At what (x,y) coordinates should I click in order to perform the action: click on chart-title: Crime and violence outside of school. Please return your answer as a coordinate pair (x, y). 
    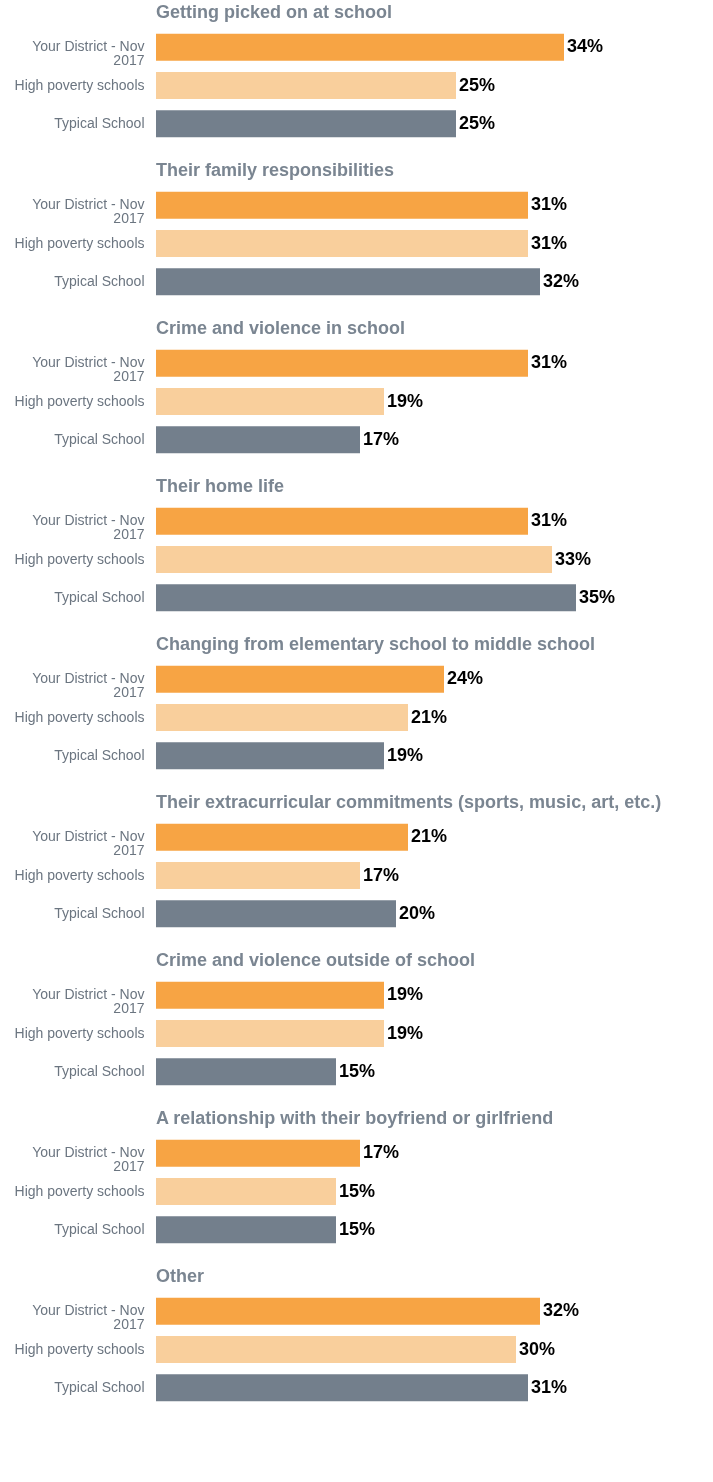
    Looking at the image, I should click on (316, 960).